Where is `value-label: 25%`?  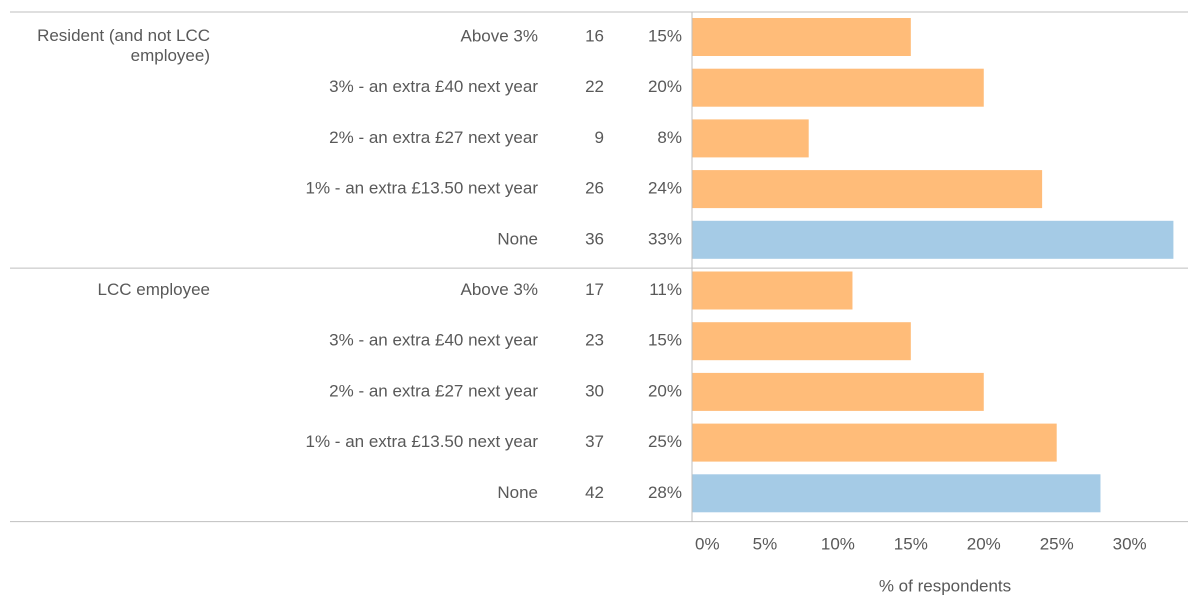 value-label: 25% is located at coordinates (665, 441).